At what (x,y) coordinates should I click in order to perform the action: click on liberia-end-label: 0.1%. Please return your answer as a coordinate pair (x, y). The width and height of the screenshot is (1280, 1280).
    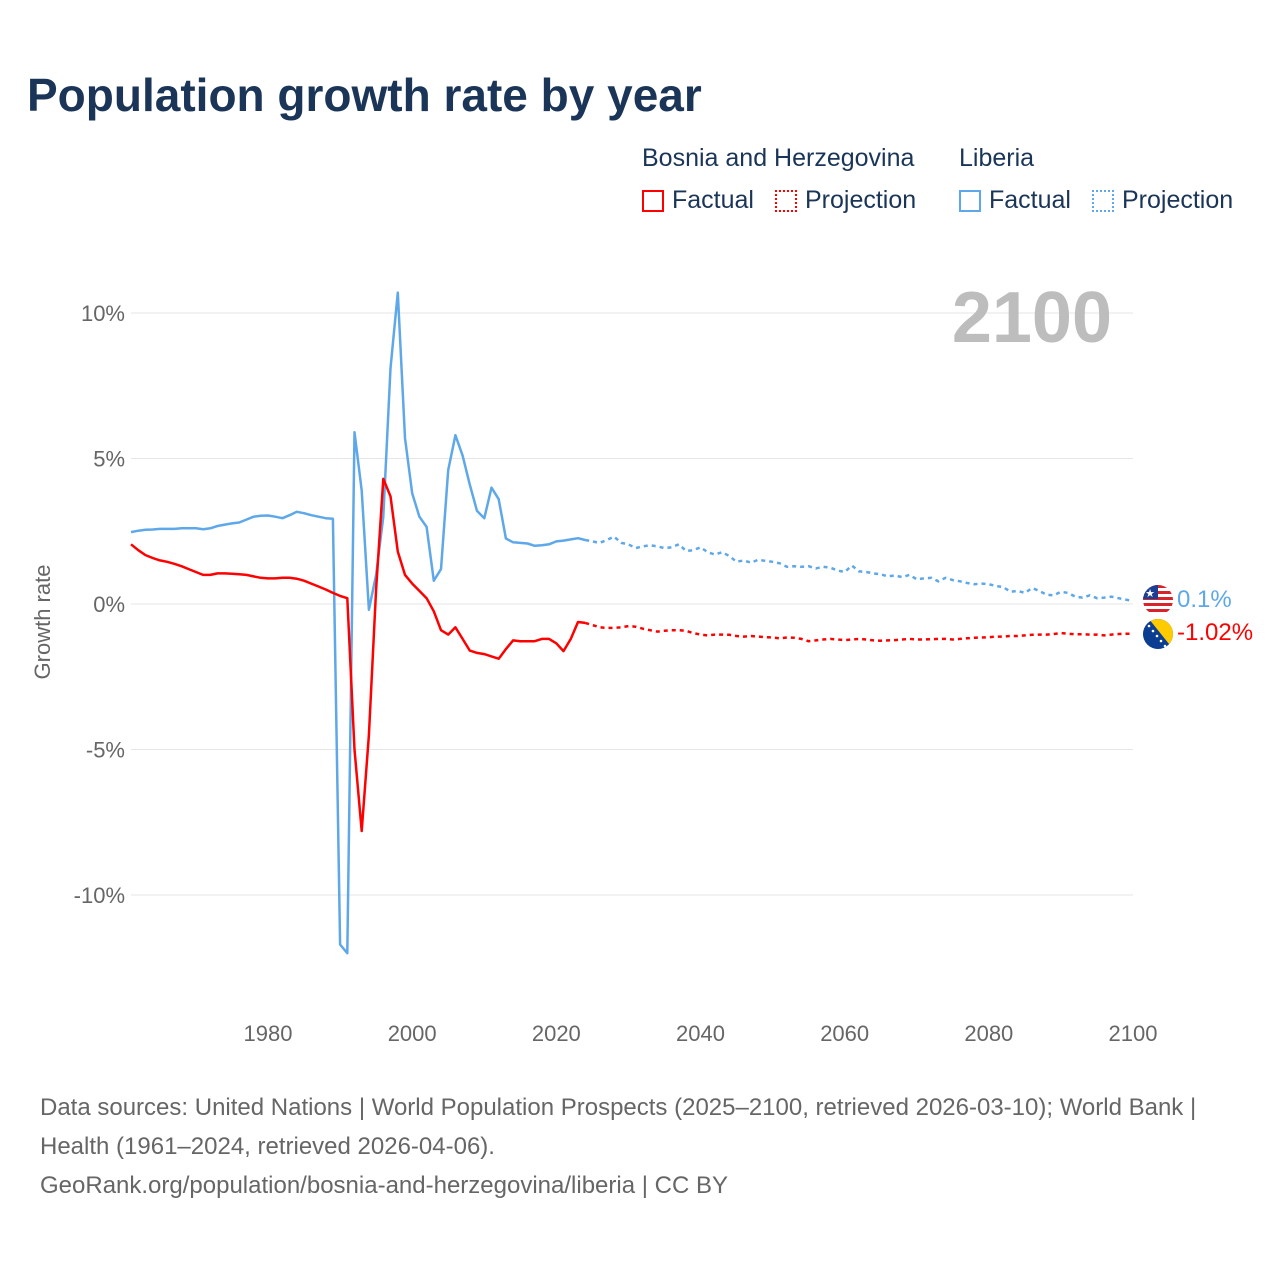
    Looking at the image, I should click on (1204, 599).